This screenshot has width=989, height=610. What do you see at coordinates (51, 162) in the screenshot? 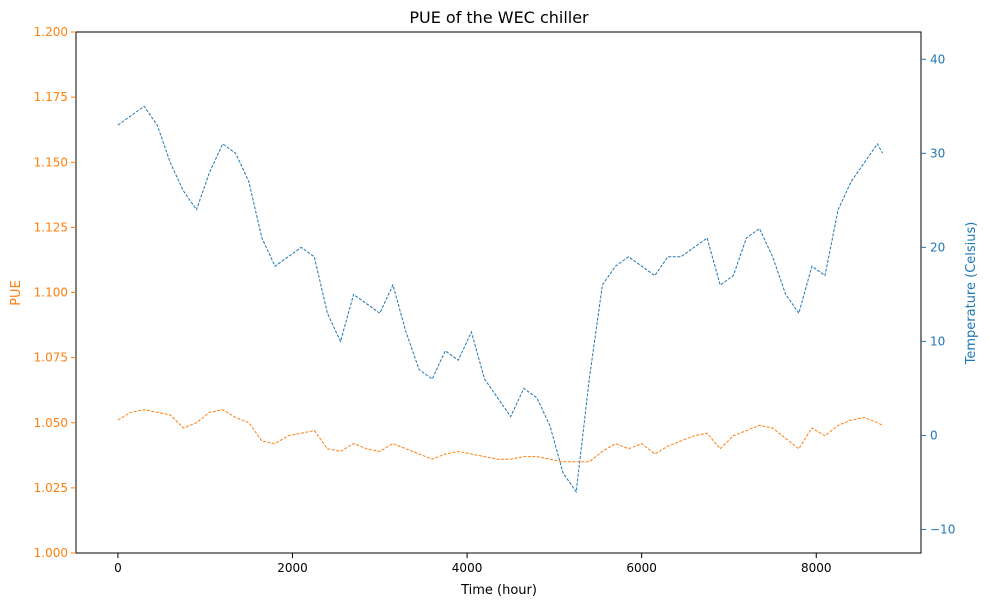
I see `y-left-tick-label: 1.150` at bounding box center [51, 162].